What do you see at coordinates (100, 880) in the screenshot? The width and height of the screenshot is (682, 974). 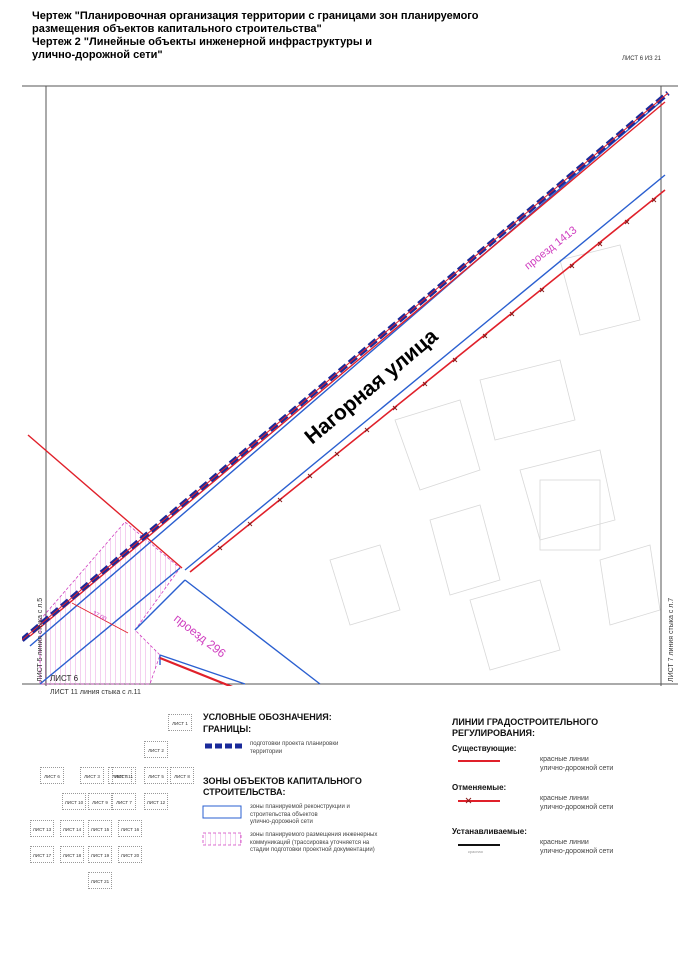 I see `sheet-index-cell: ЛИСТ 21` at bounding box center [100, 880].